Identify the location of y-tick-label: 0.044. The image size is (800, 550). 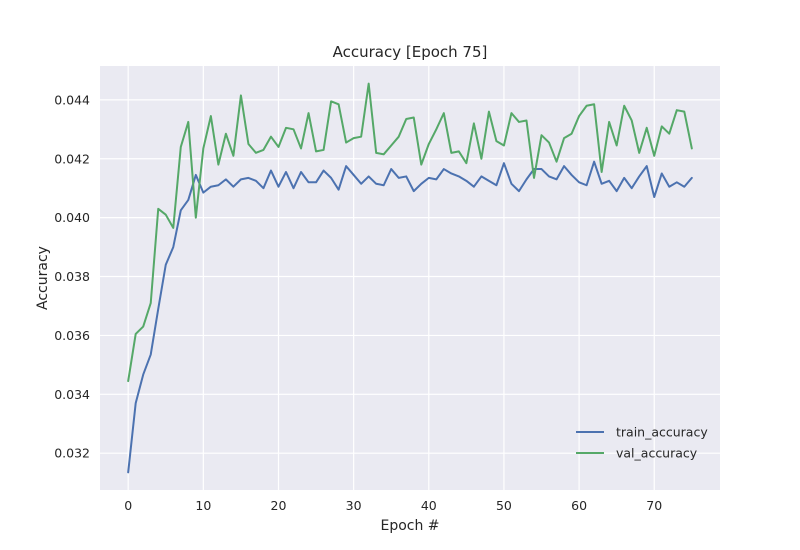
(72, 99).